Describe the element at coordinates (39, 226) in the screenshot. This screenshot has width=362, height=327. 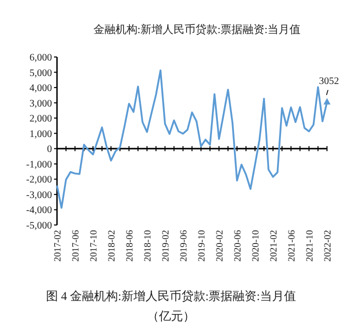
I see `y-tick-label: -5,000` at that location.